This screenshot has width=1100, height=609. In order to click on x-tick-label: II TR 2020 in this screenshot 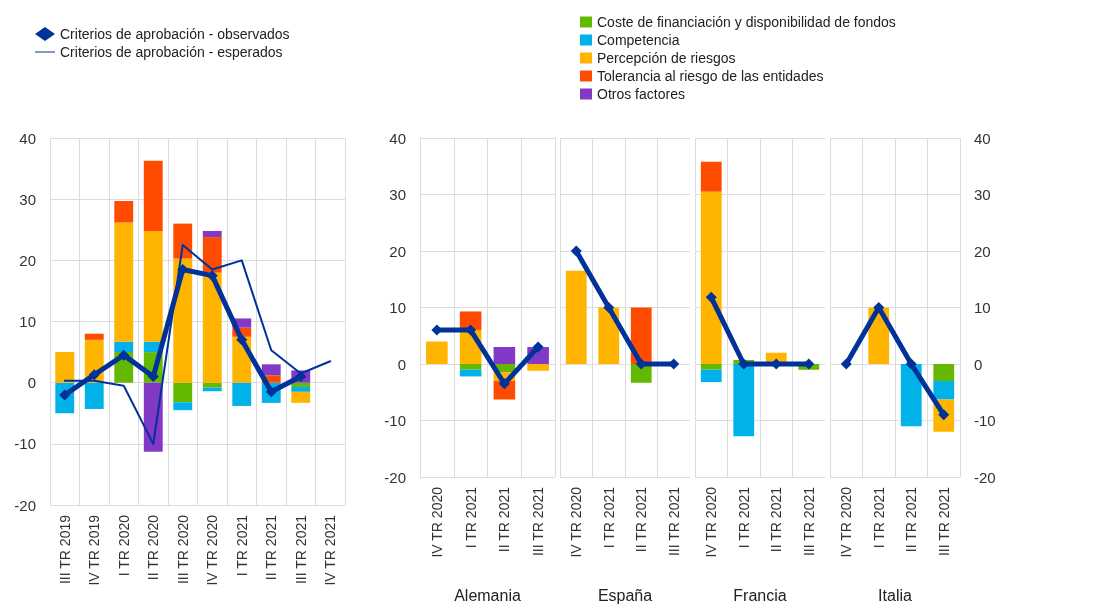, I will do `click(153, 547)`.